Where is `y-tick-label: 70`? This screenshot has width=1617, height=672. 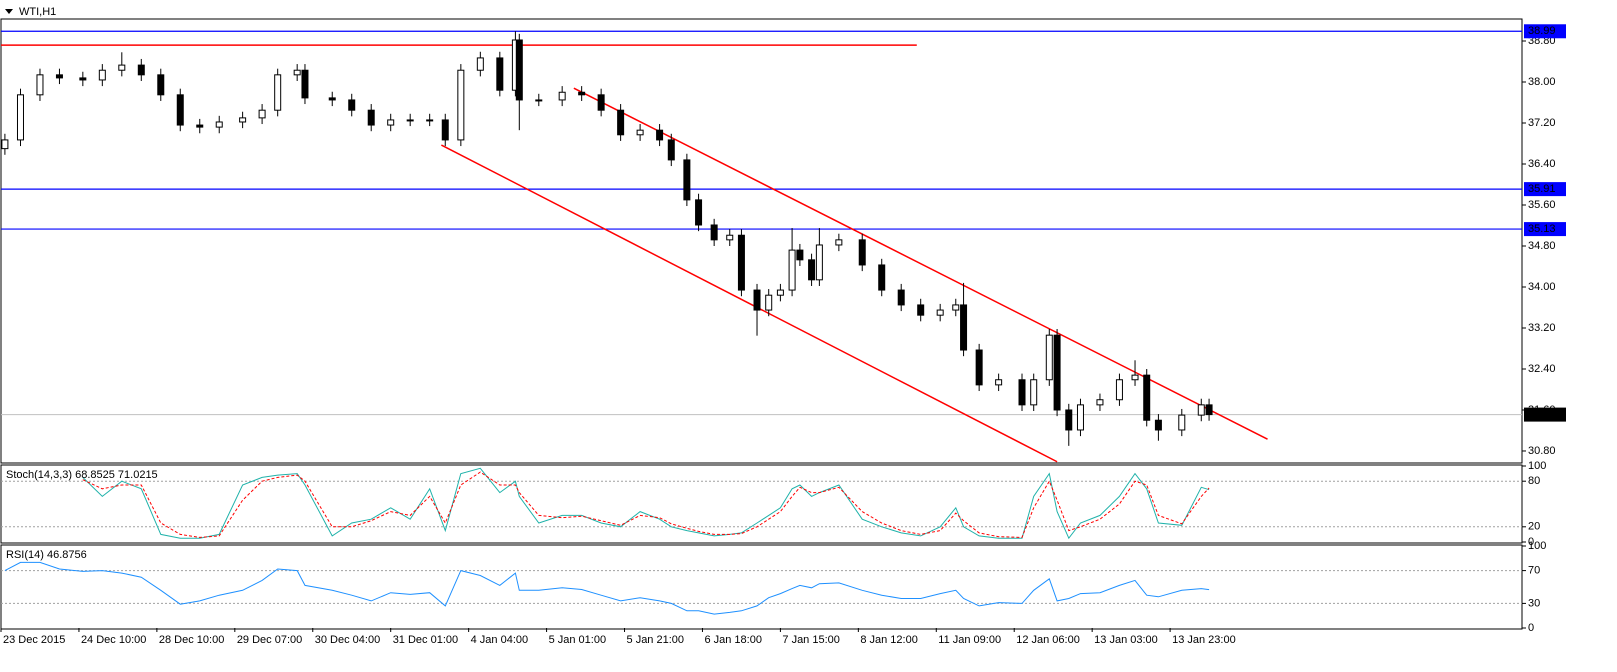 y-tick-label: 70 is located at coordinates (1534, 571).